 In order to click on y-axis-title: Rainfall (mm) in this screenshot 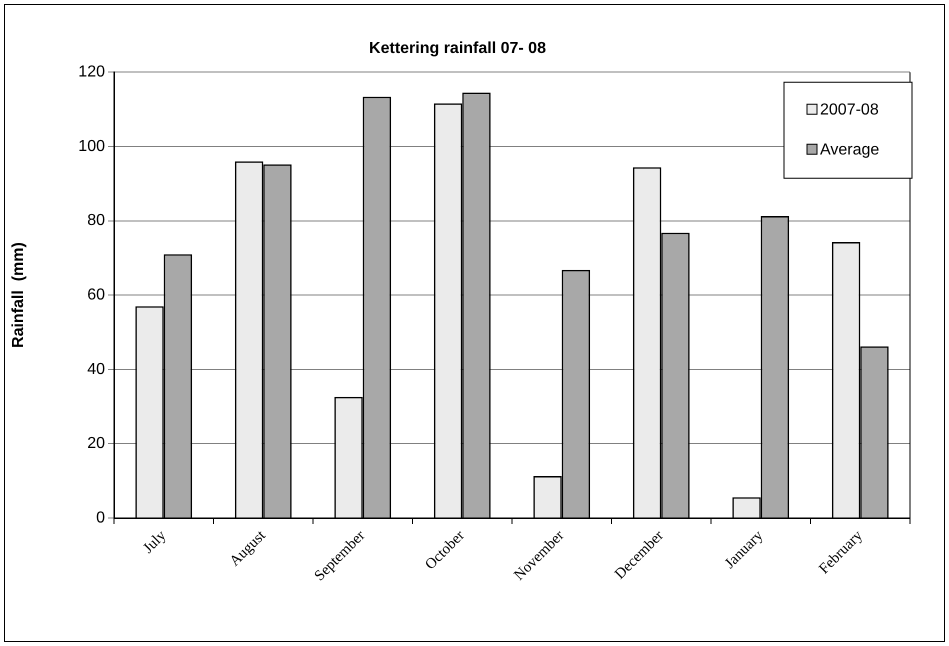, I will do `click(19, 295)`.